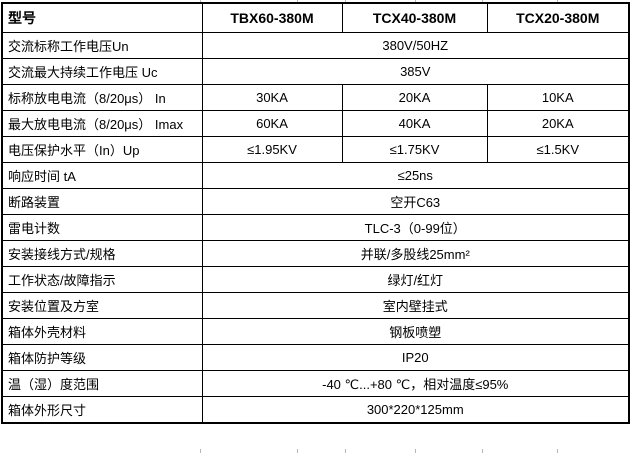 Image resolution: width=632 pixels, height=454 pixels. I want to click on row-value-merged: -40 ℃...+80 ℃，相对温度≤95%, so click(415, 383).